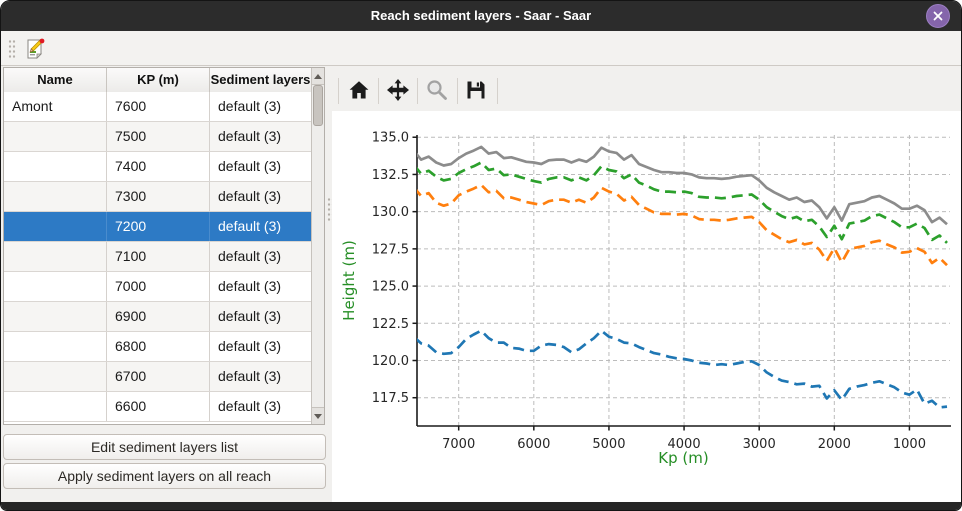  What do you see at coordinates (759, 444) in the screenshot?
I see `x-tick-label: 3000` at bounding box center [759, 444].